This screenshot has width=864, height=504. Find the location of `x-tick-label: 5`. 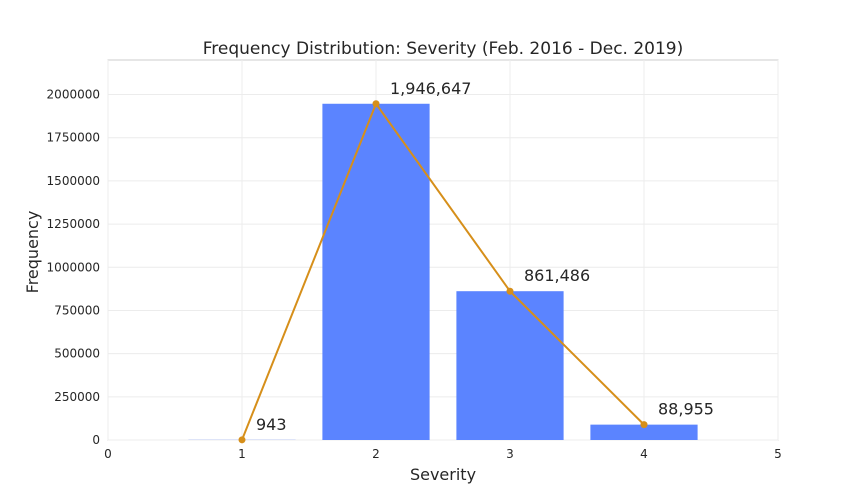

x-tick-label: 5 is located at coordinates (778, 454).